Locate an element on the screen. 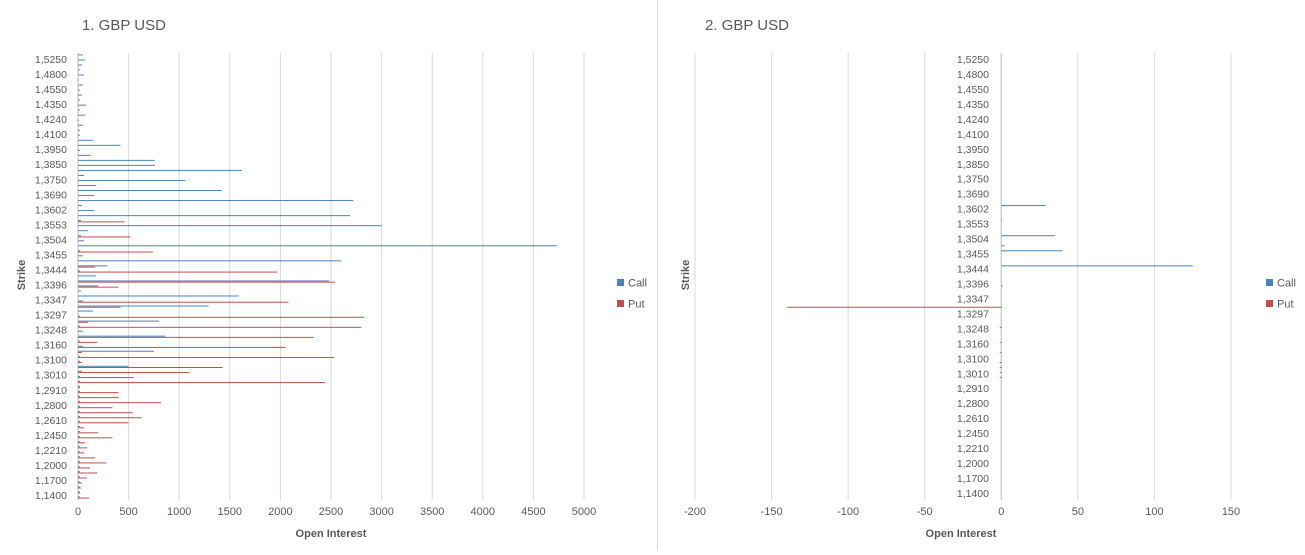 Image resolution: width=1305 pixels, height=555 pixels. chart-2-y-tick-label: 1,3850 is located at coordinates (973, 165).